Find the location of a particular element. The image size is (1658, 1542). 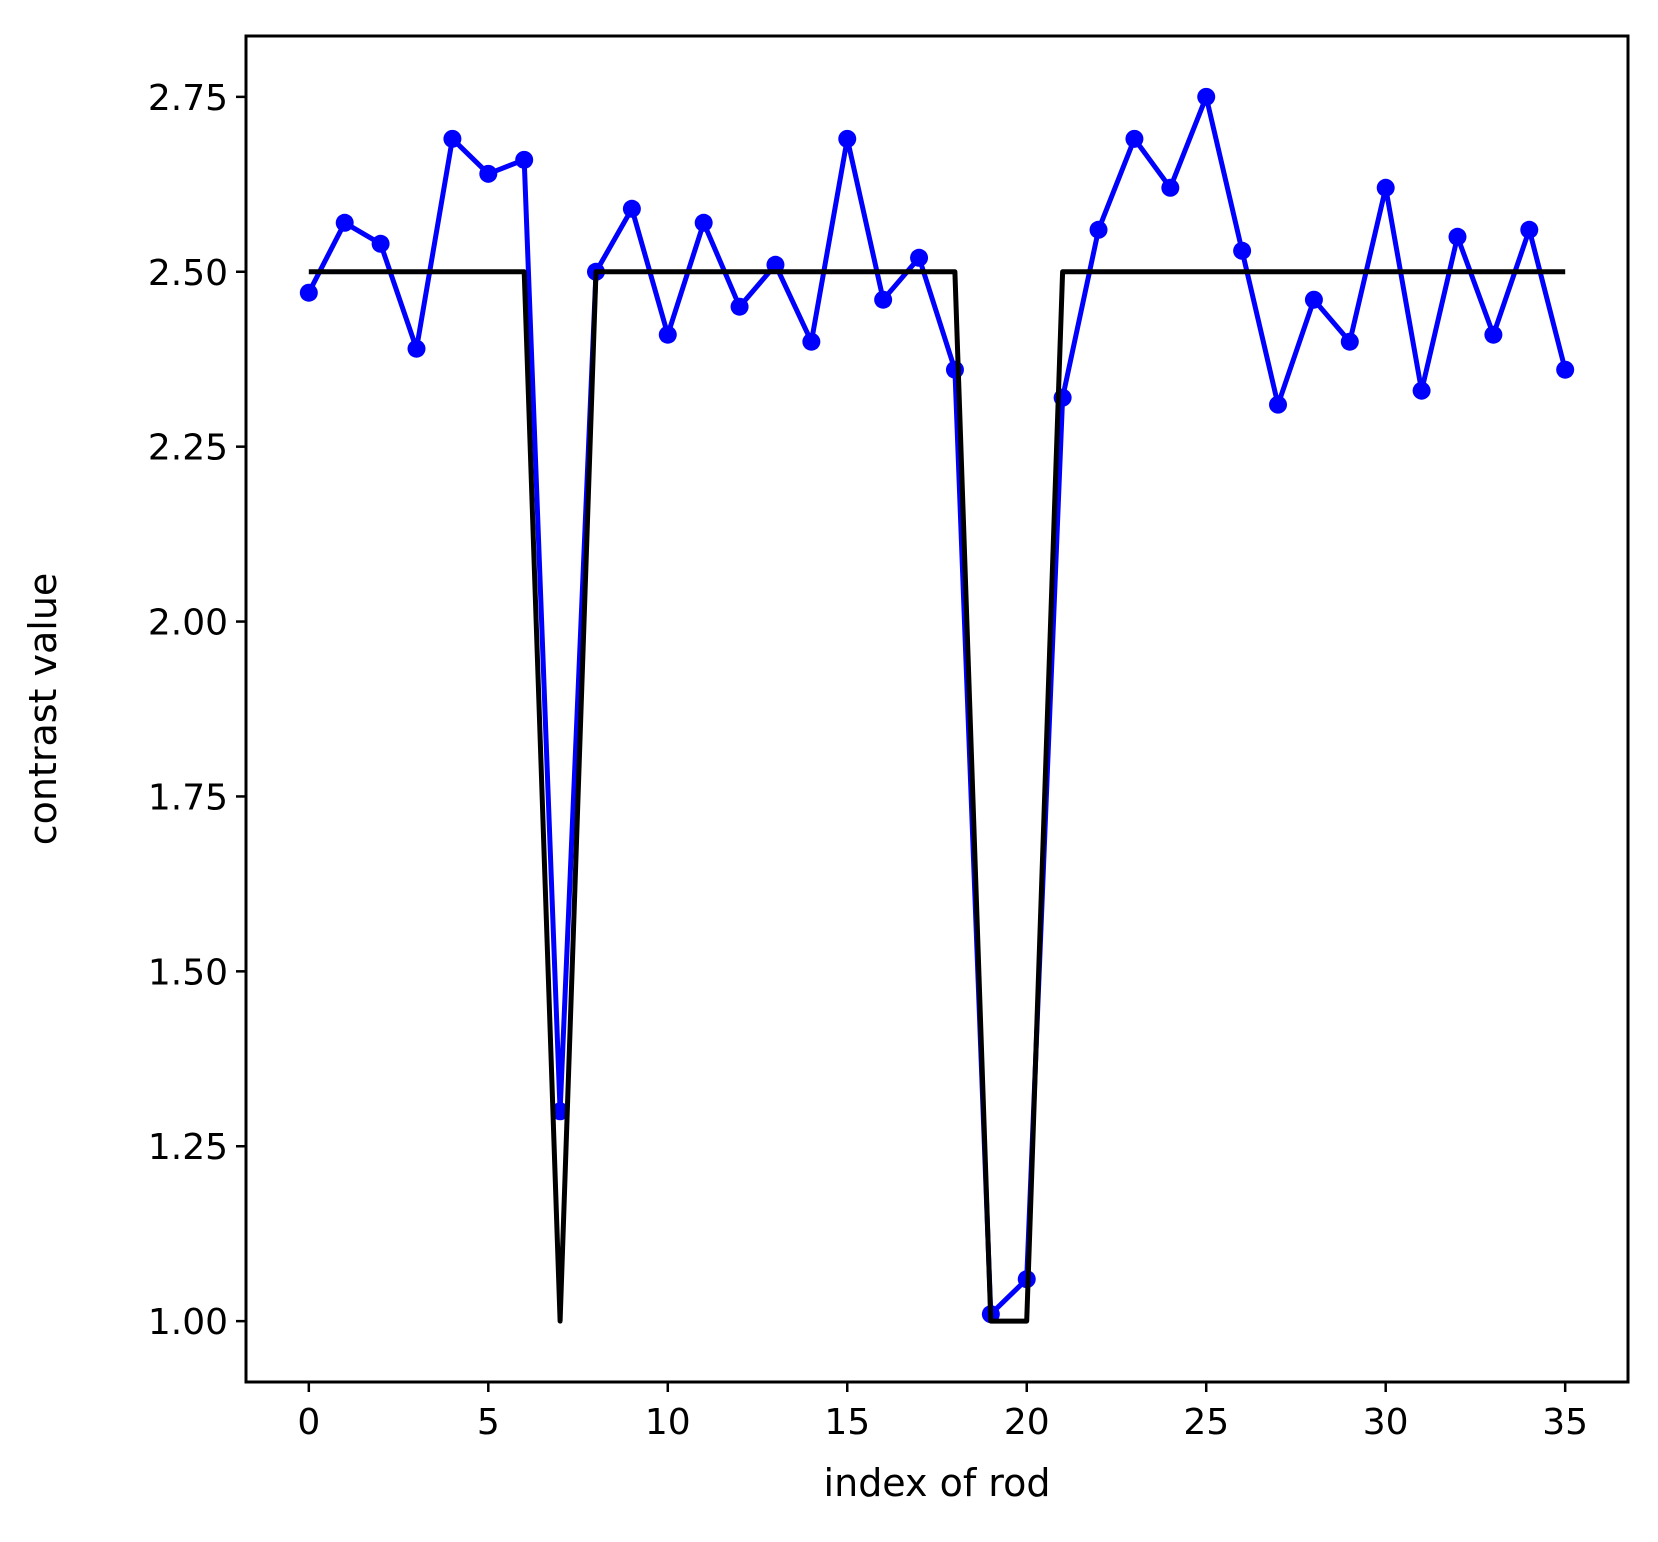

x-axis-ticks: 0 5 10 15 20 25 30 35 is located at coordinates (942, 1412).